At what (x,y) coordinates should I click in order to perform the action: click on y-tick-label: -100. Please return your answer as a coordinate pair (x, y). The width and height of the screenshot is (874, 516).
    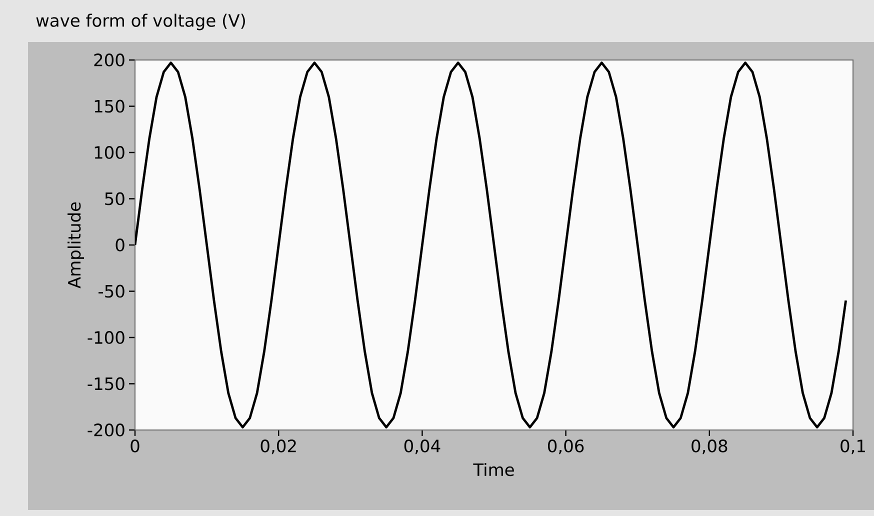
    Looking at the image, I should click on (106, 337).